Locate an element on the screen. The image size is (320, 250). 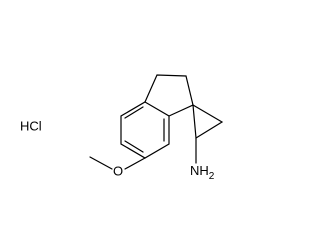
salt-label: HCl is located at coordinates (31, 125).